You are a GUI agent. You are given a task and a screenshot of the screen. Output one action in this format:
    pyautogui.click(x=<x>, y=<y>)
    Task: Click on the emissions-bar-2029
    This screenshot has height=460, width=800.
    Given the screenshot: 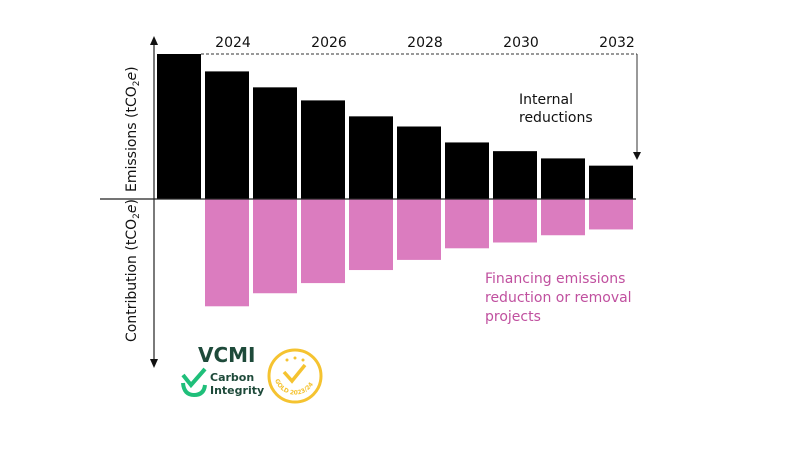 What is the action you would take?
    pyautogui.click(x=467, y=170)
    